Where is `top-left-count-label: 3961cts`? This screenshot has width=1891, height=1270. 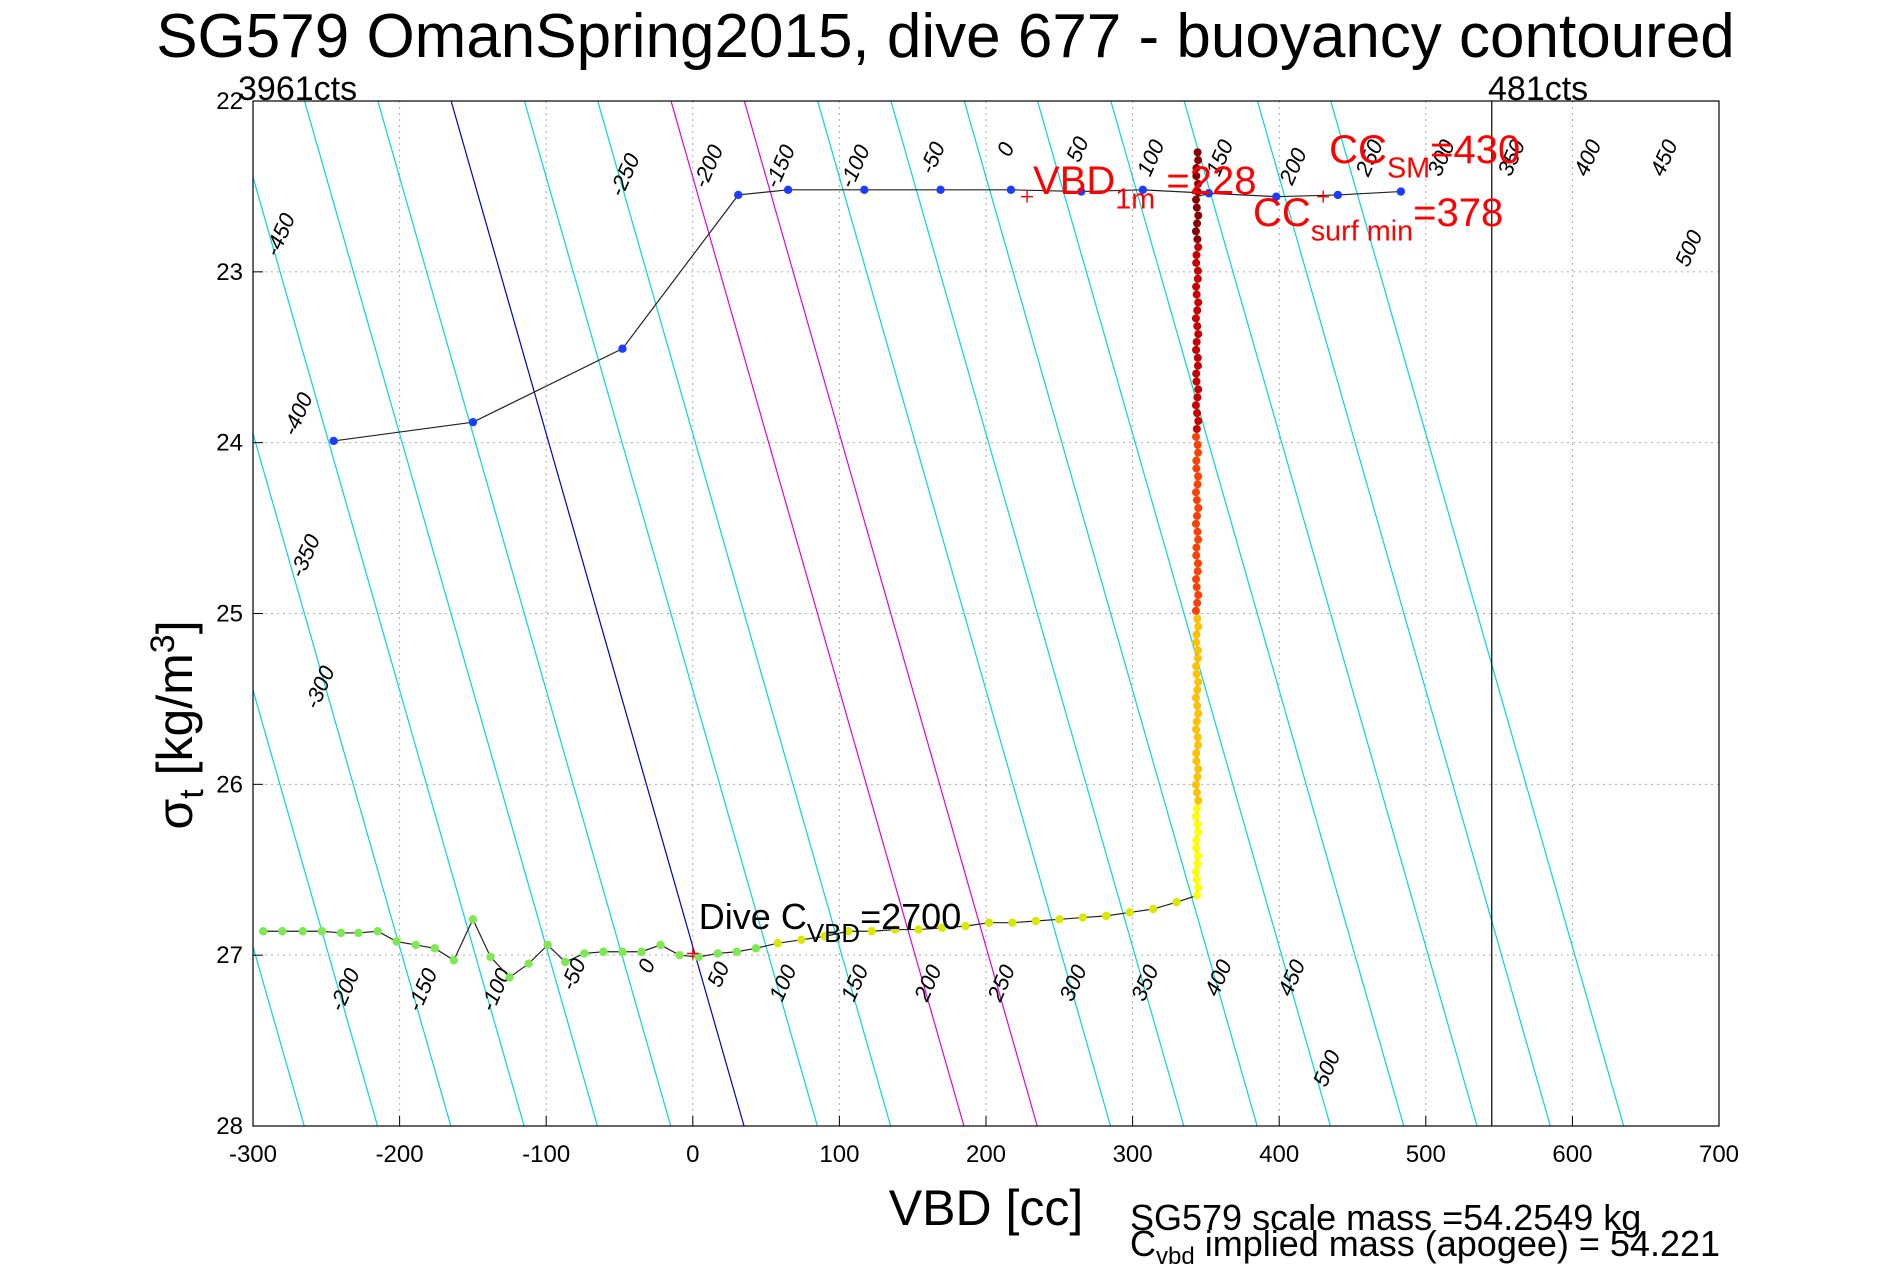 top-left-count-label: 3961cts is located at coordinates (298, 89).